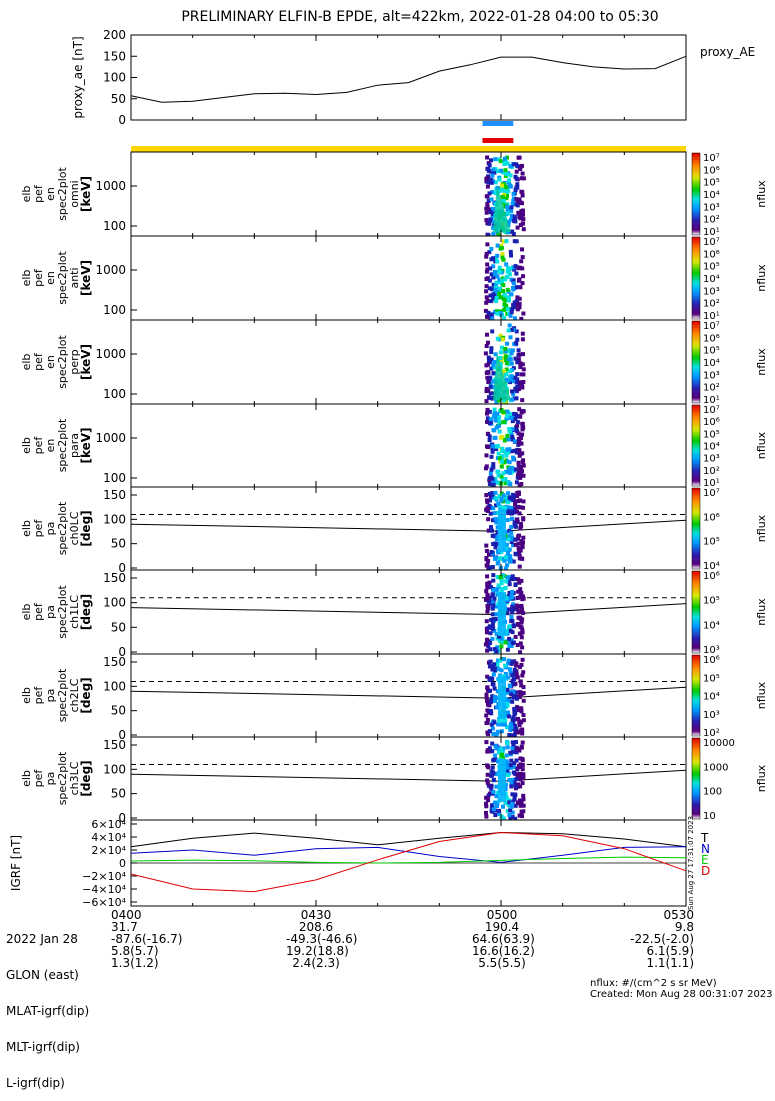  What do you see at coordinates (696, 445) in the screenshot?
I see `colorbar` at bounding box center [696, 445].